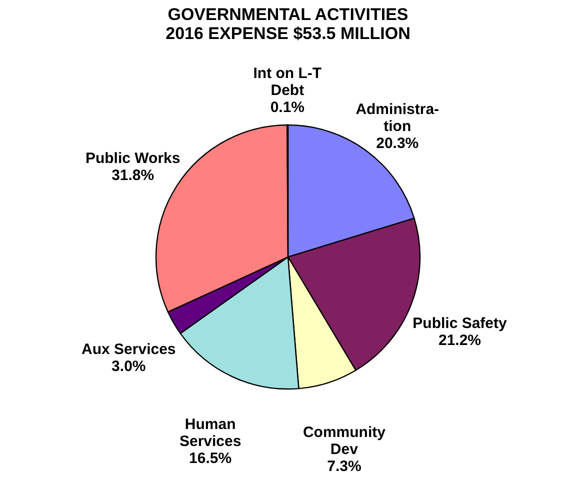 Image resolution: width=576 pixels, height=496 pixels. I want to click on data-label: 16.5%, so click(210, 458).